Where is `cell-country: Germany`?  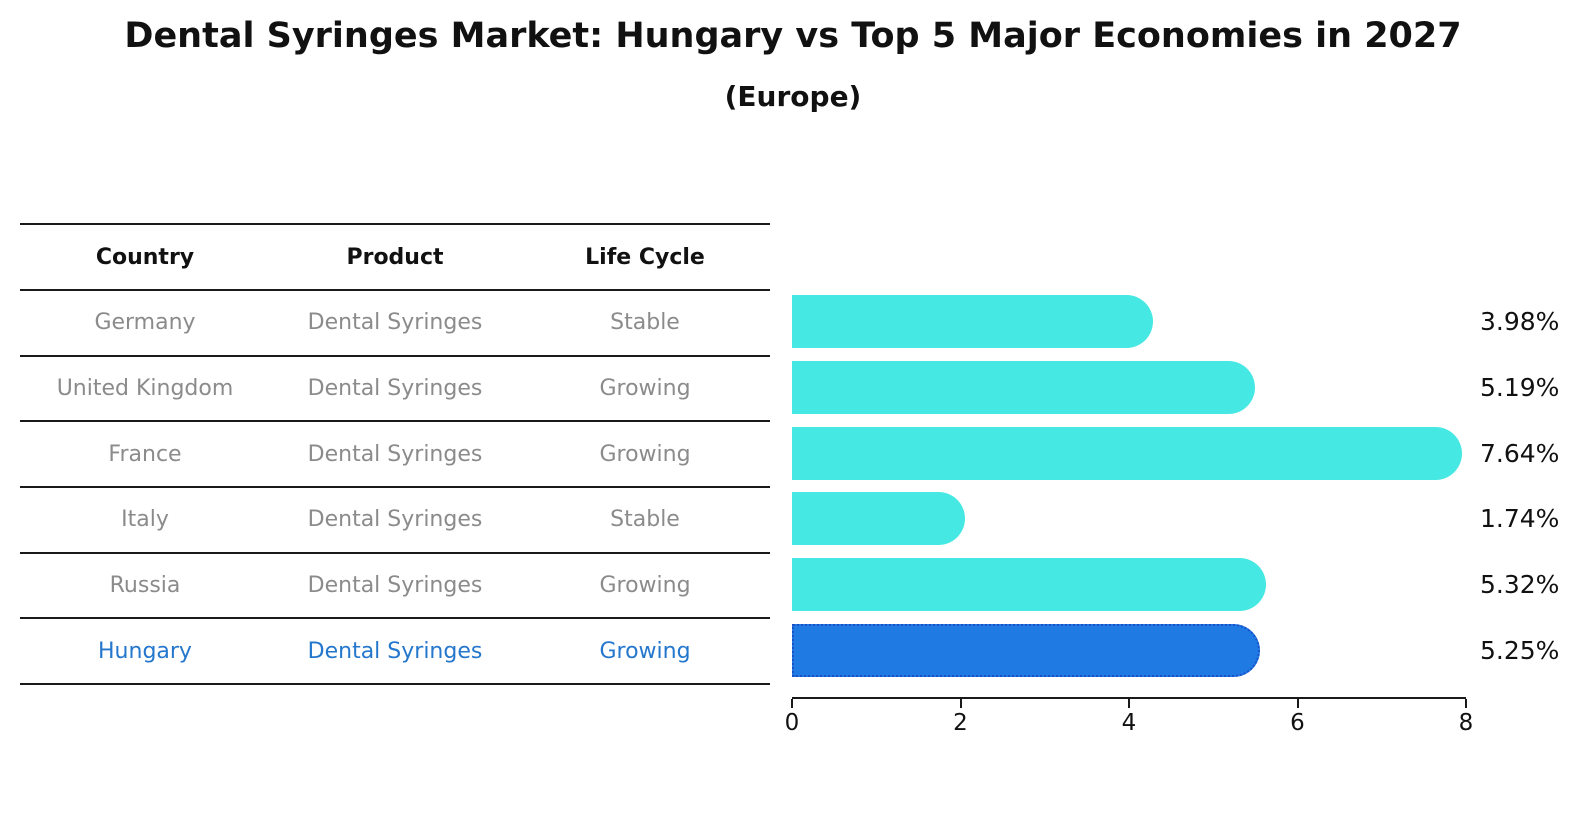
cell-country: Germany is located at coordinates (145, 323).